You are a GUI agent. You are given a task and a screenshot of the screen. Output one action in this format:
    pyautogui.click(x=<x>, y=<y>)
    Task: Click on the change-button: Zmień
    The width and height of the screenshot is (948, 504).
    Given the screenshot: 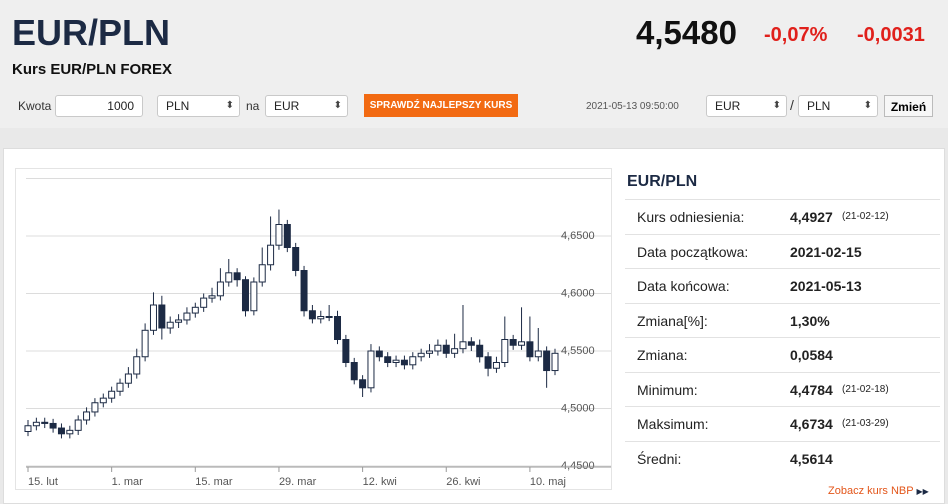 What is the action you would take?
    pyautogui.click(x=908, y=106)
    